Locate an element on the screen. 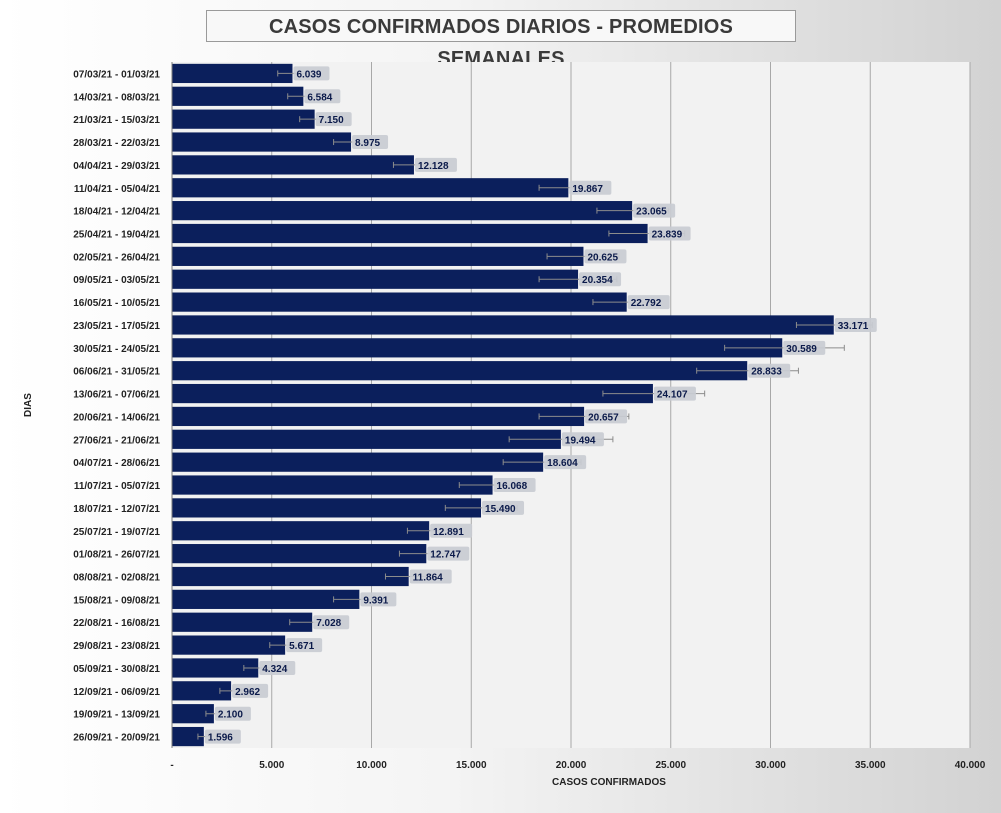  x-tick-label: 15.000 is located at coordinates (471, 765).